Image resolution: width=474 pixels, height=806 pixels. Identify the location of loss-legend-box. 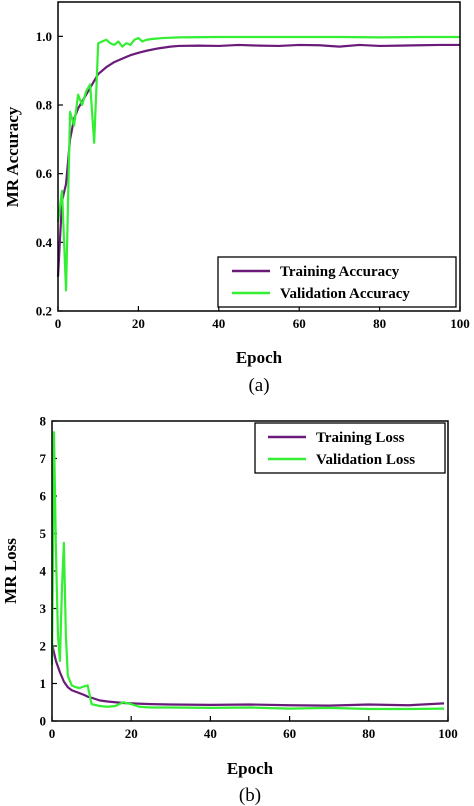
(350, 448).